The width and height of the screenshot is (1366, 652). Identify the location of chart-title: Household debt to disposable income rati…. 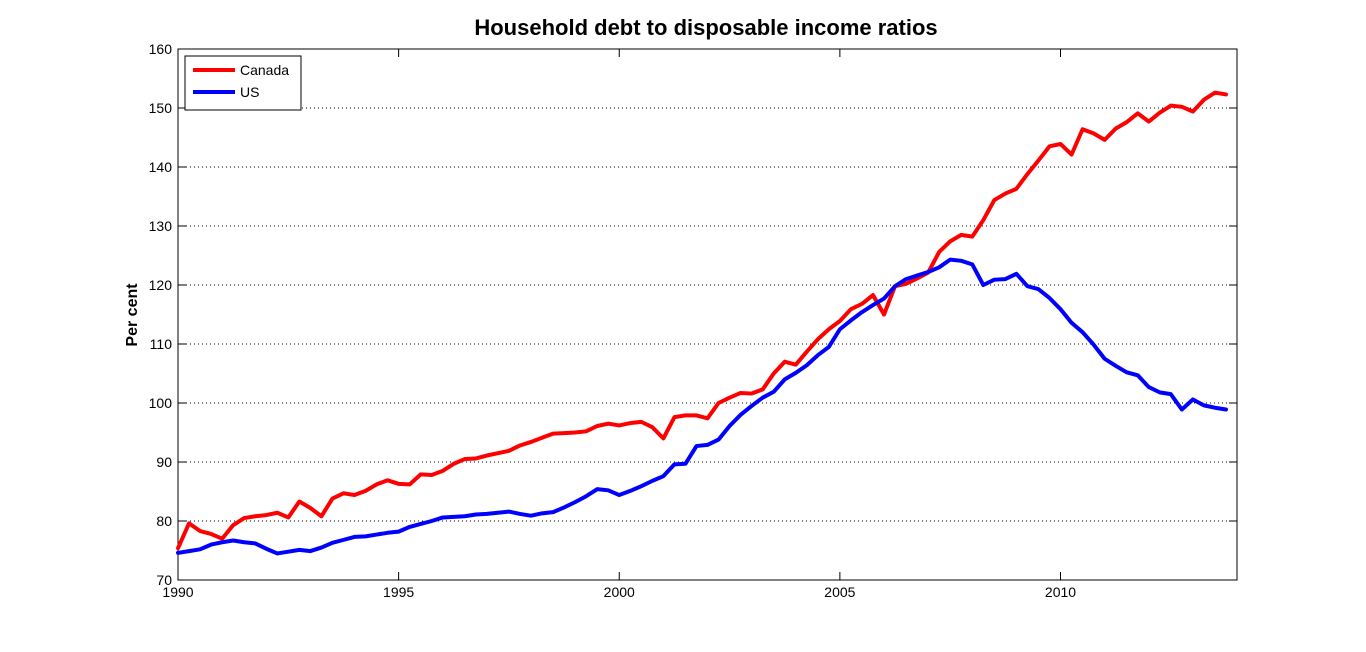
(705, 27).